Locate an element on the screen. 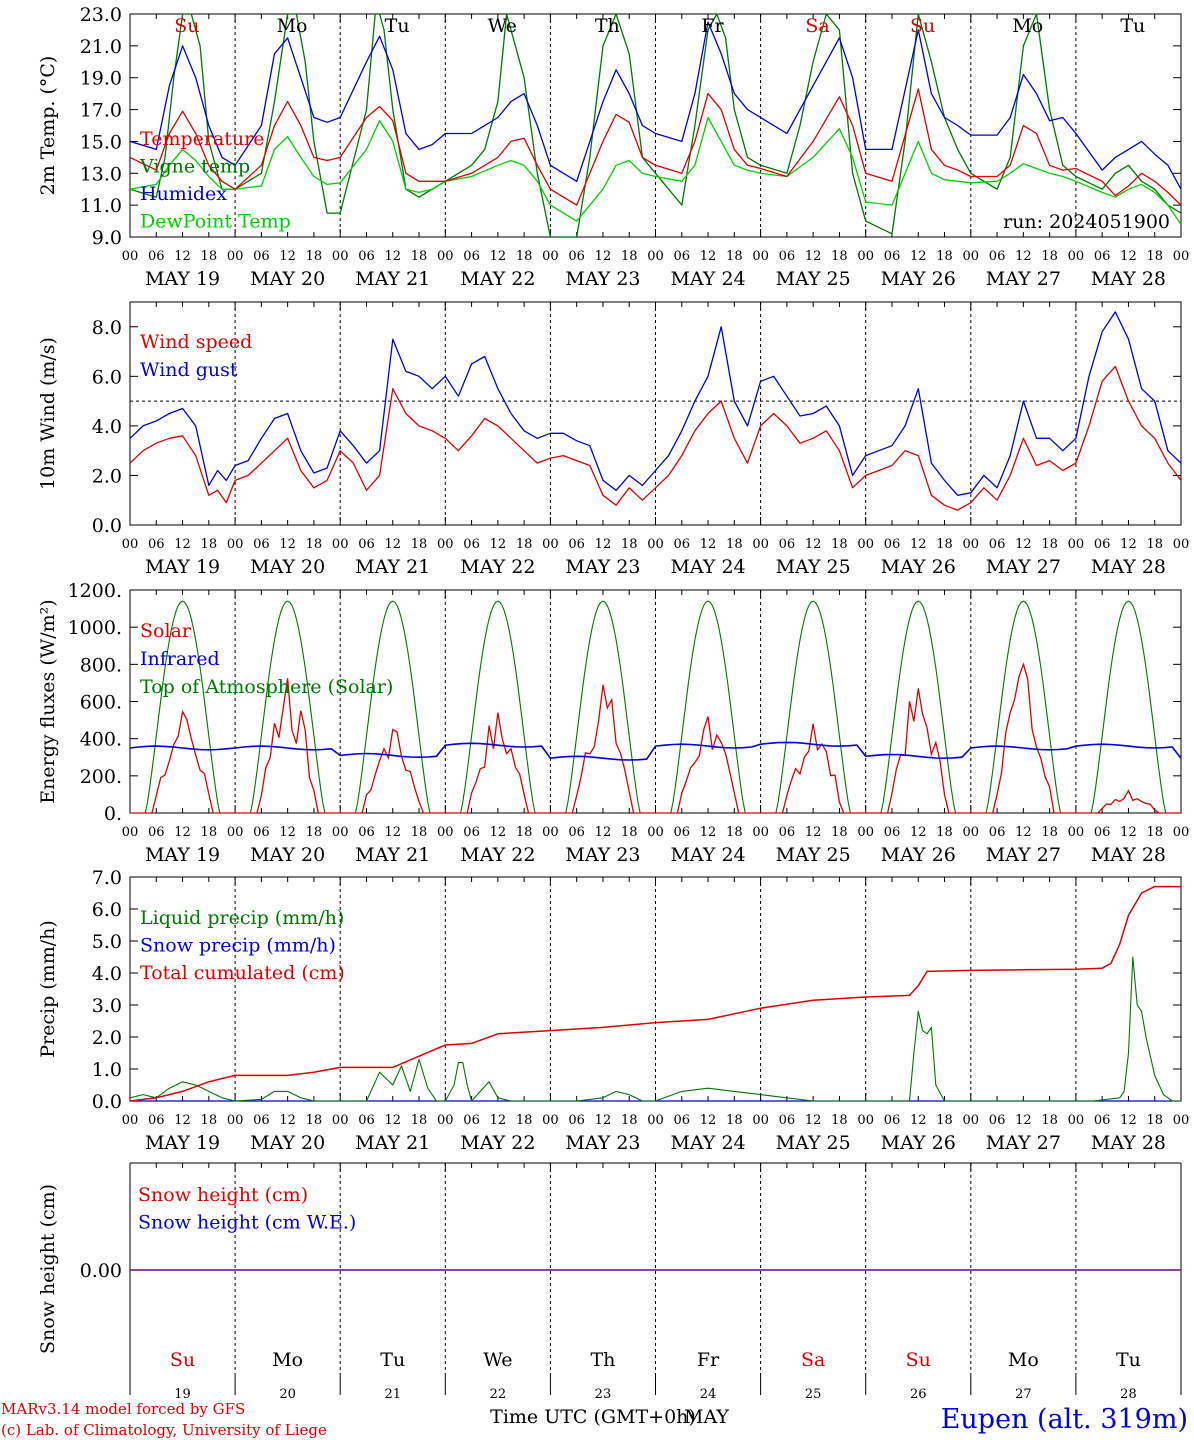  weekday-label: Tu is located at coordinates (1132, 26).